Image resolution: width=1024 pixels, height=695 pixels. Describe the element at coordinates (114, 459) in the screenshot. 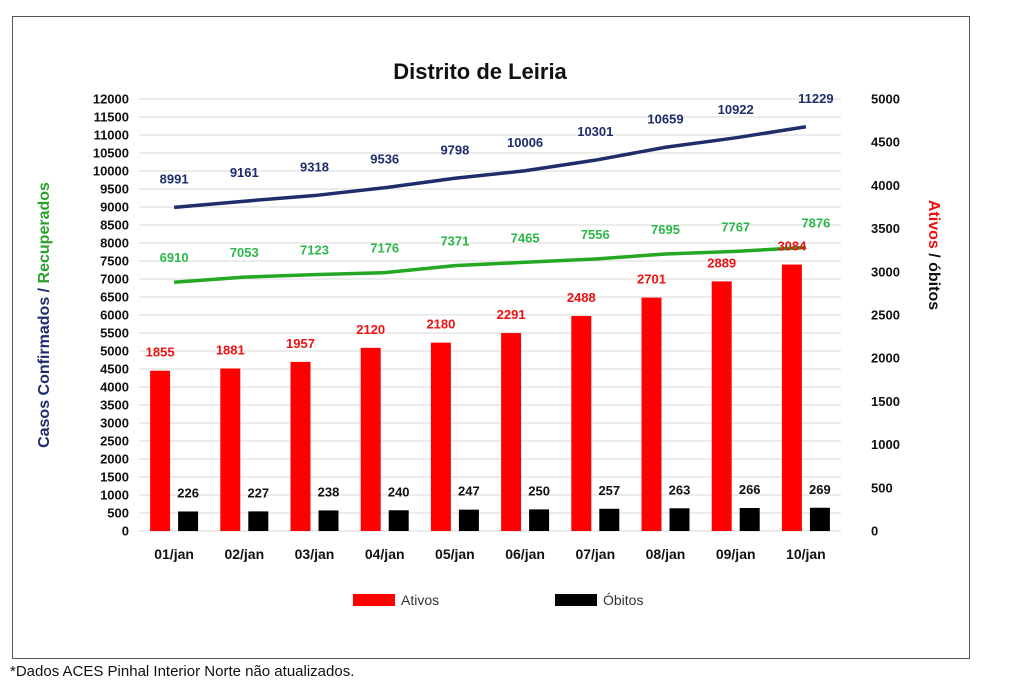

I see `y-left-tick-label: 2000` at that location.